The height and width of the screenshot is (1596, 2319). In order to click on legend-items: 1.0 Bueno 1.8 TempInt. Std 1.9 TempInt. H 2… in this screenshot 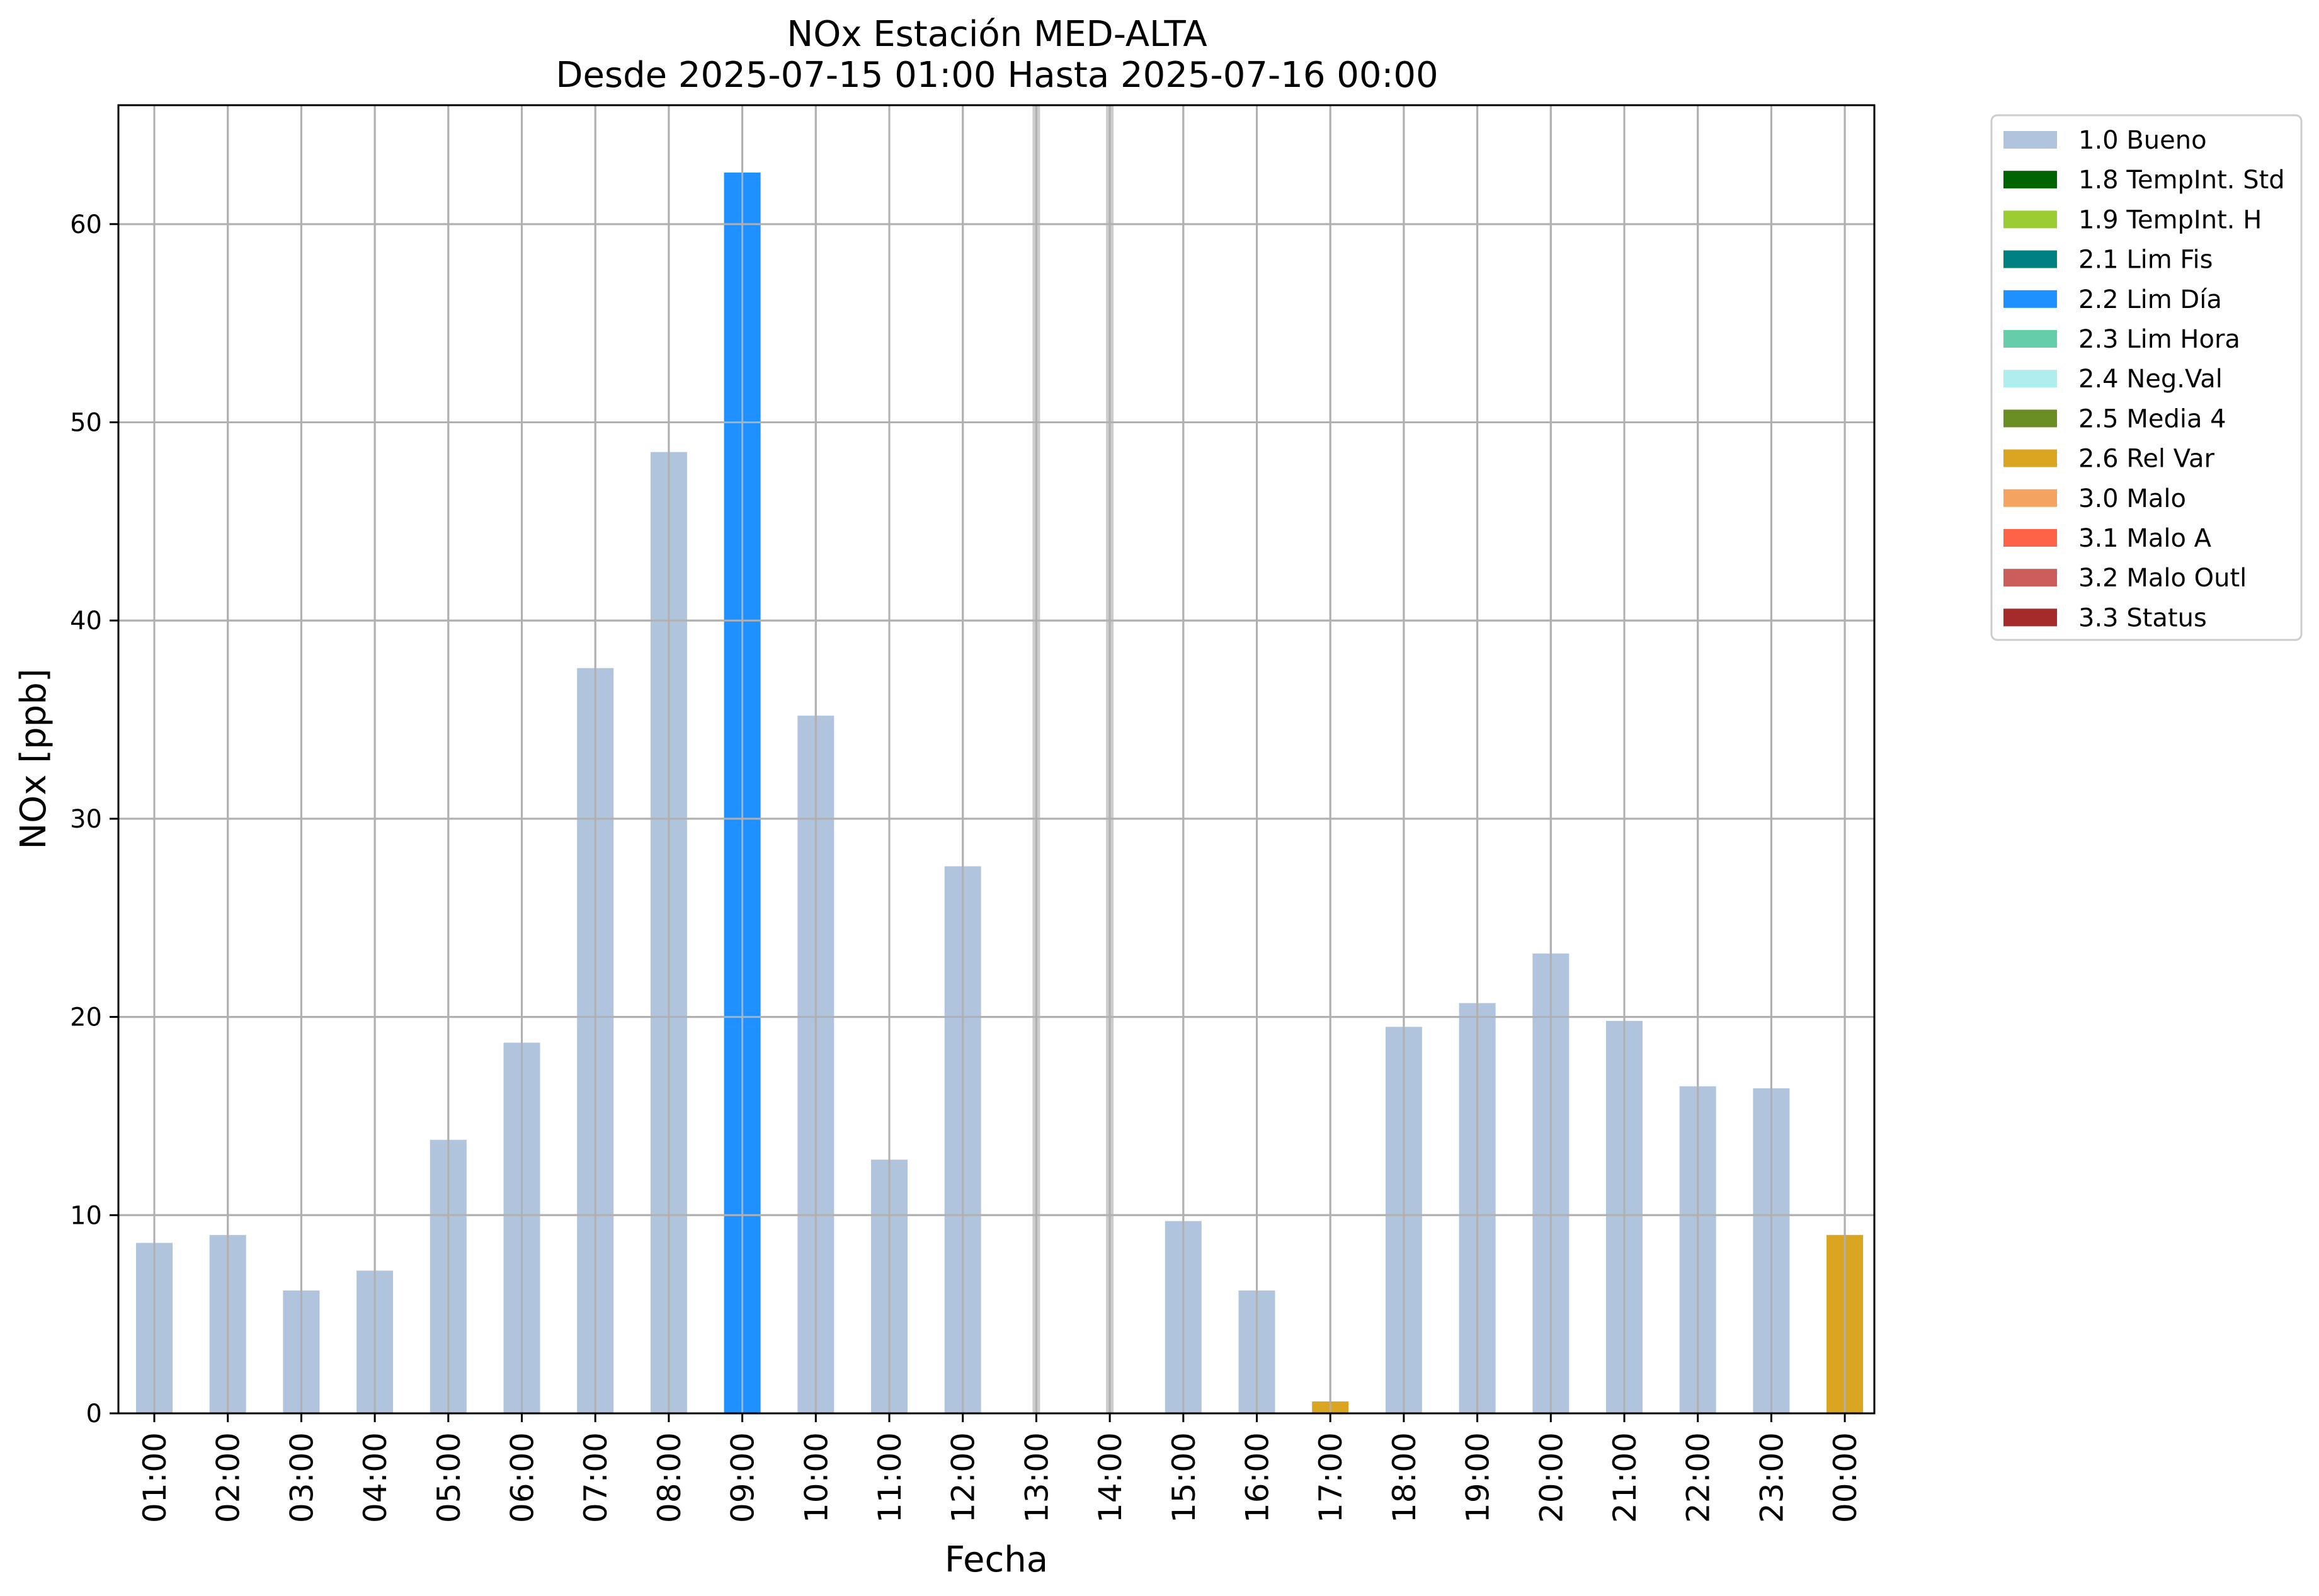, I will do `click(2144, 379)`.